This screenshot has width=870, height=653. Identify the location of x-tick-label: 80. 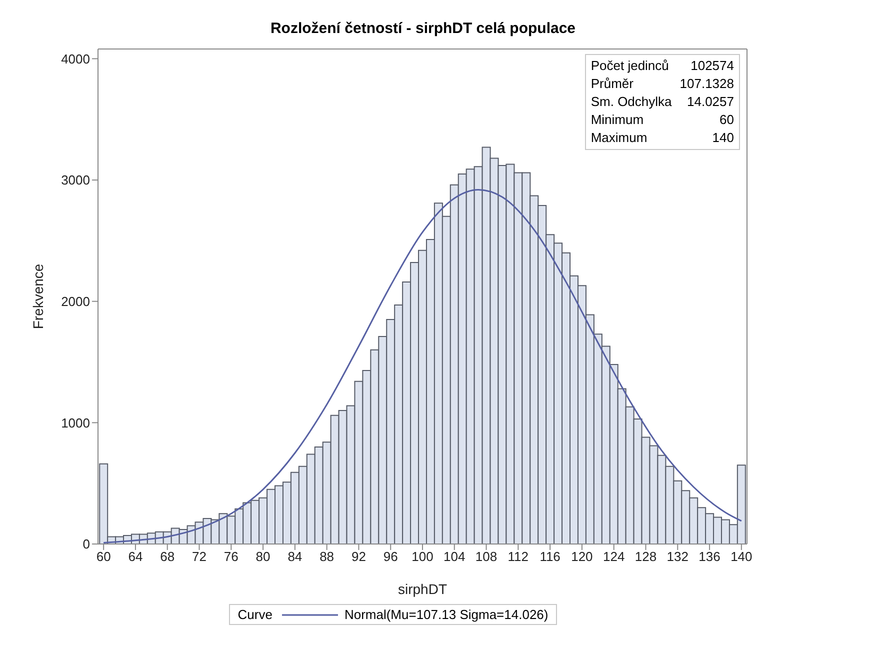
(263, 556).